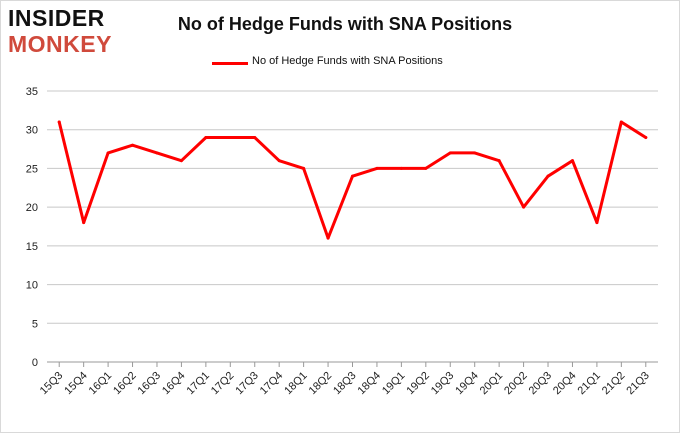 The width and height of the screenshot is (680, 433). Describe the element at coordinates (370, 384) in the screenshot. I see `x-tick-label: 18Q4` at that location.